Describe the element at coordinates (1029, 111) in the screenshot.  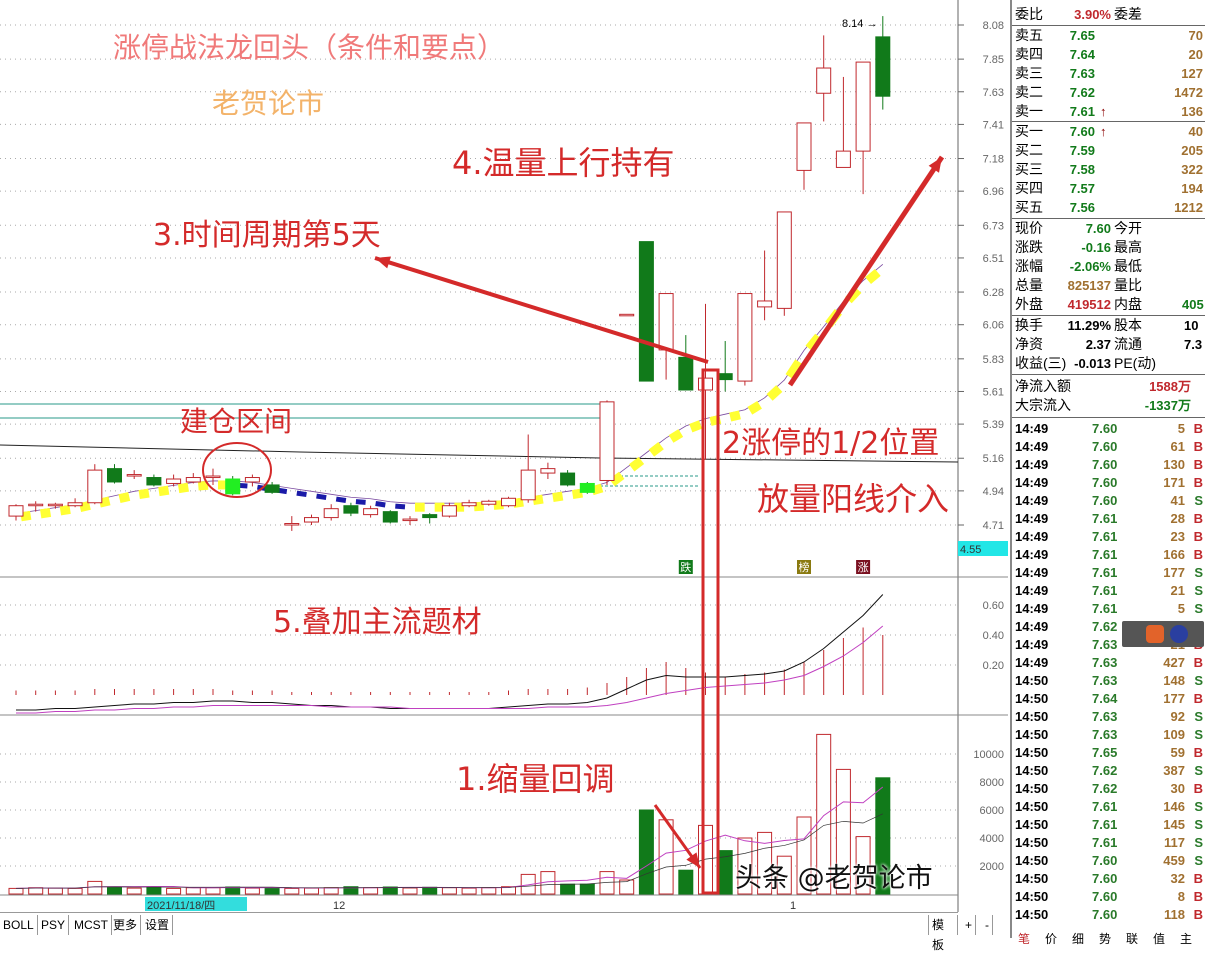
I see `ask-row-cell: 卖一` at that location.